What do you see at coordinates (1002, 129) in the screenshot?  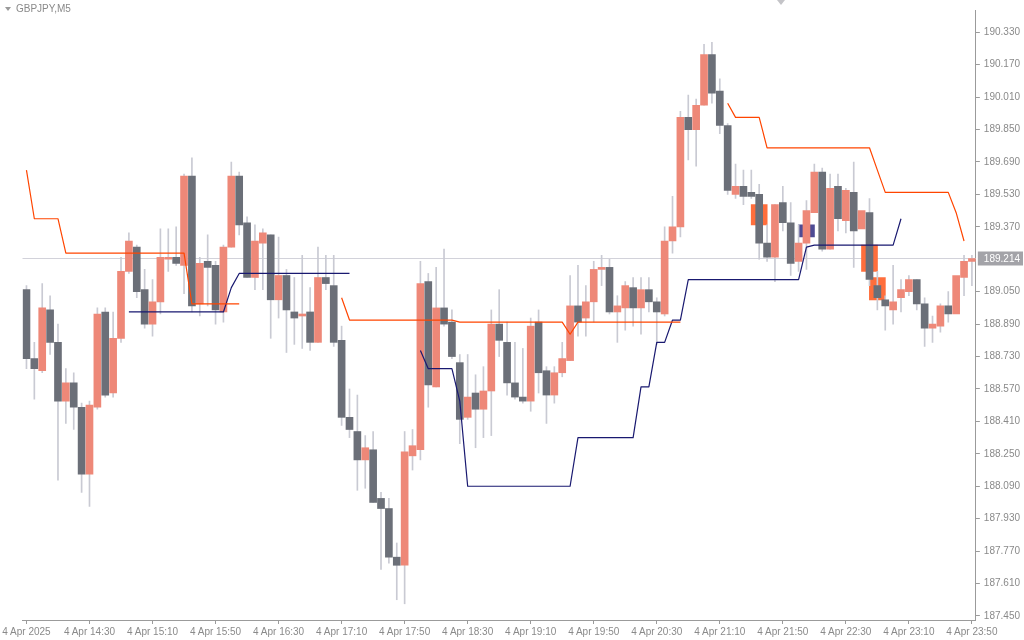 I see `y-tick-label: 189.850` at bounding box center [1002, 129].